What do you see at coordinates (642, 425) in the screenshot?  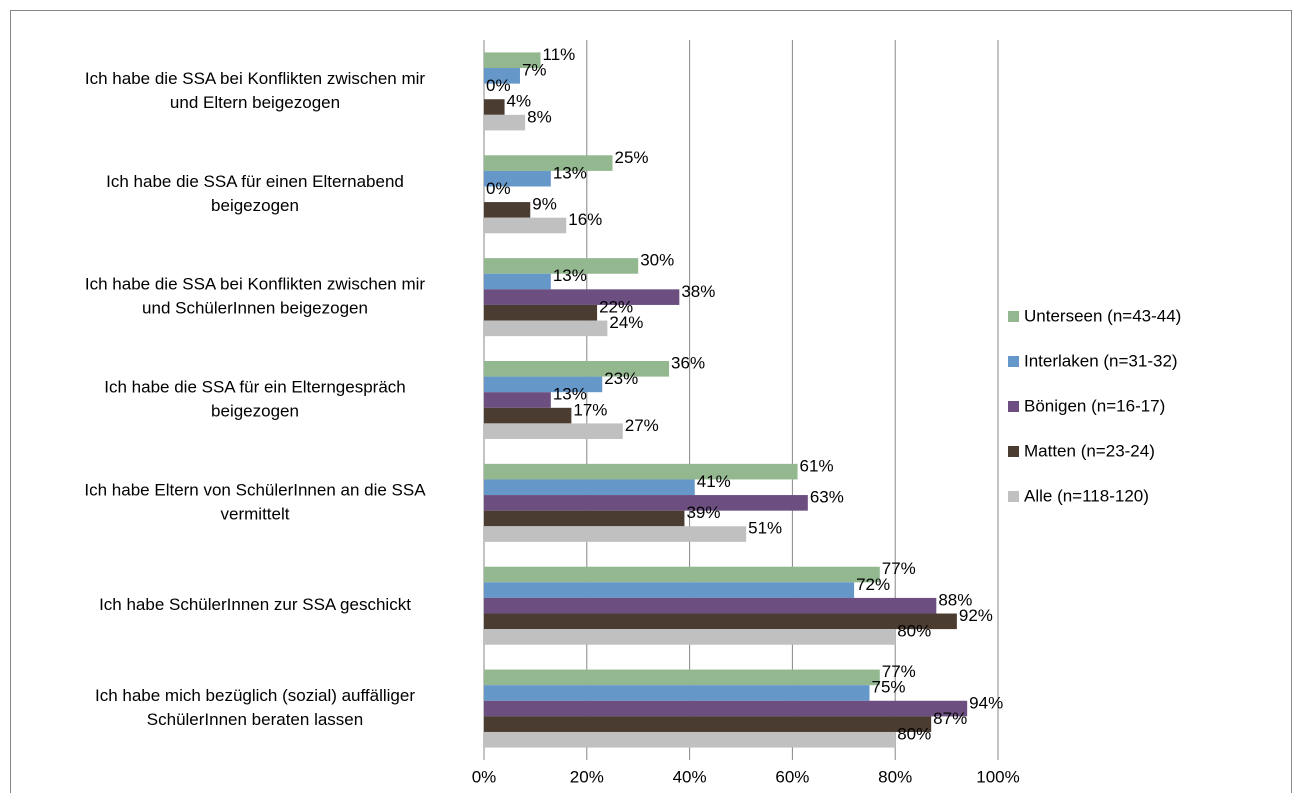 I see `data-label: 27%` at bounding box center [642, 425].